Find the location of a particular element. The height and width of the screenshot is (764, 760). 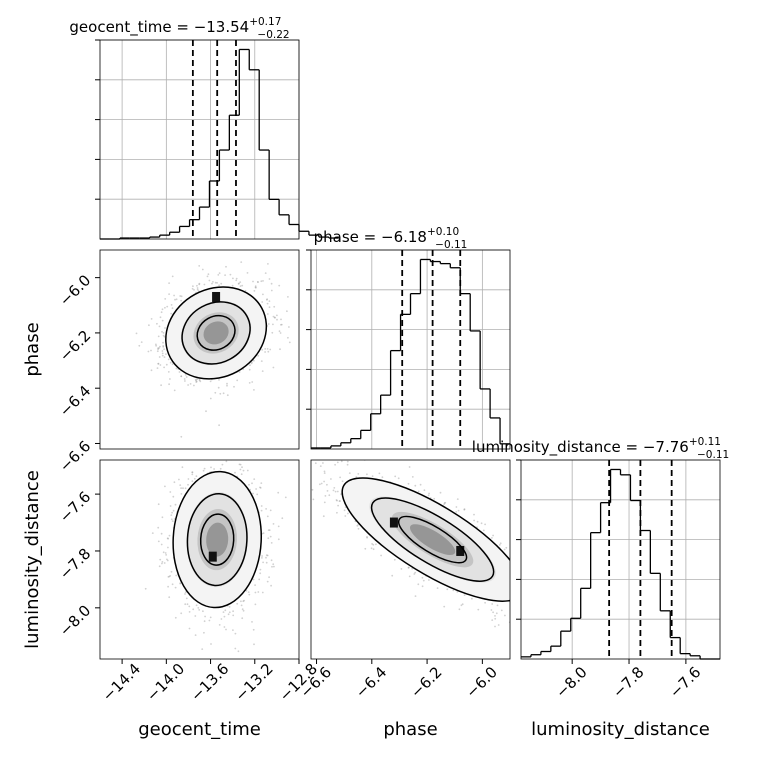

panel-frame is located at coordinates (410, 559).